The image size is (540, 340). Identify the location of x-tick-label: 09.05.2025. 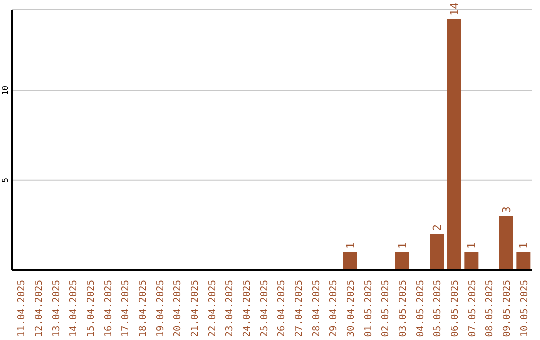
(507, 309).